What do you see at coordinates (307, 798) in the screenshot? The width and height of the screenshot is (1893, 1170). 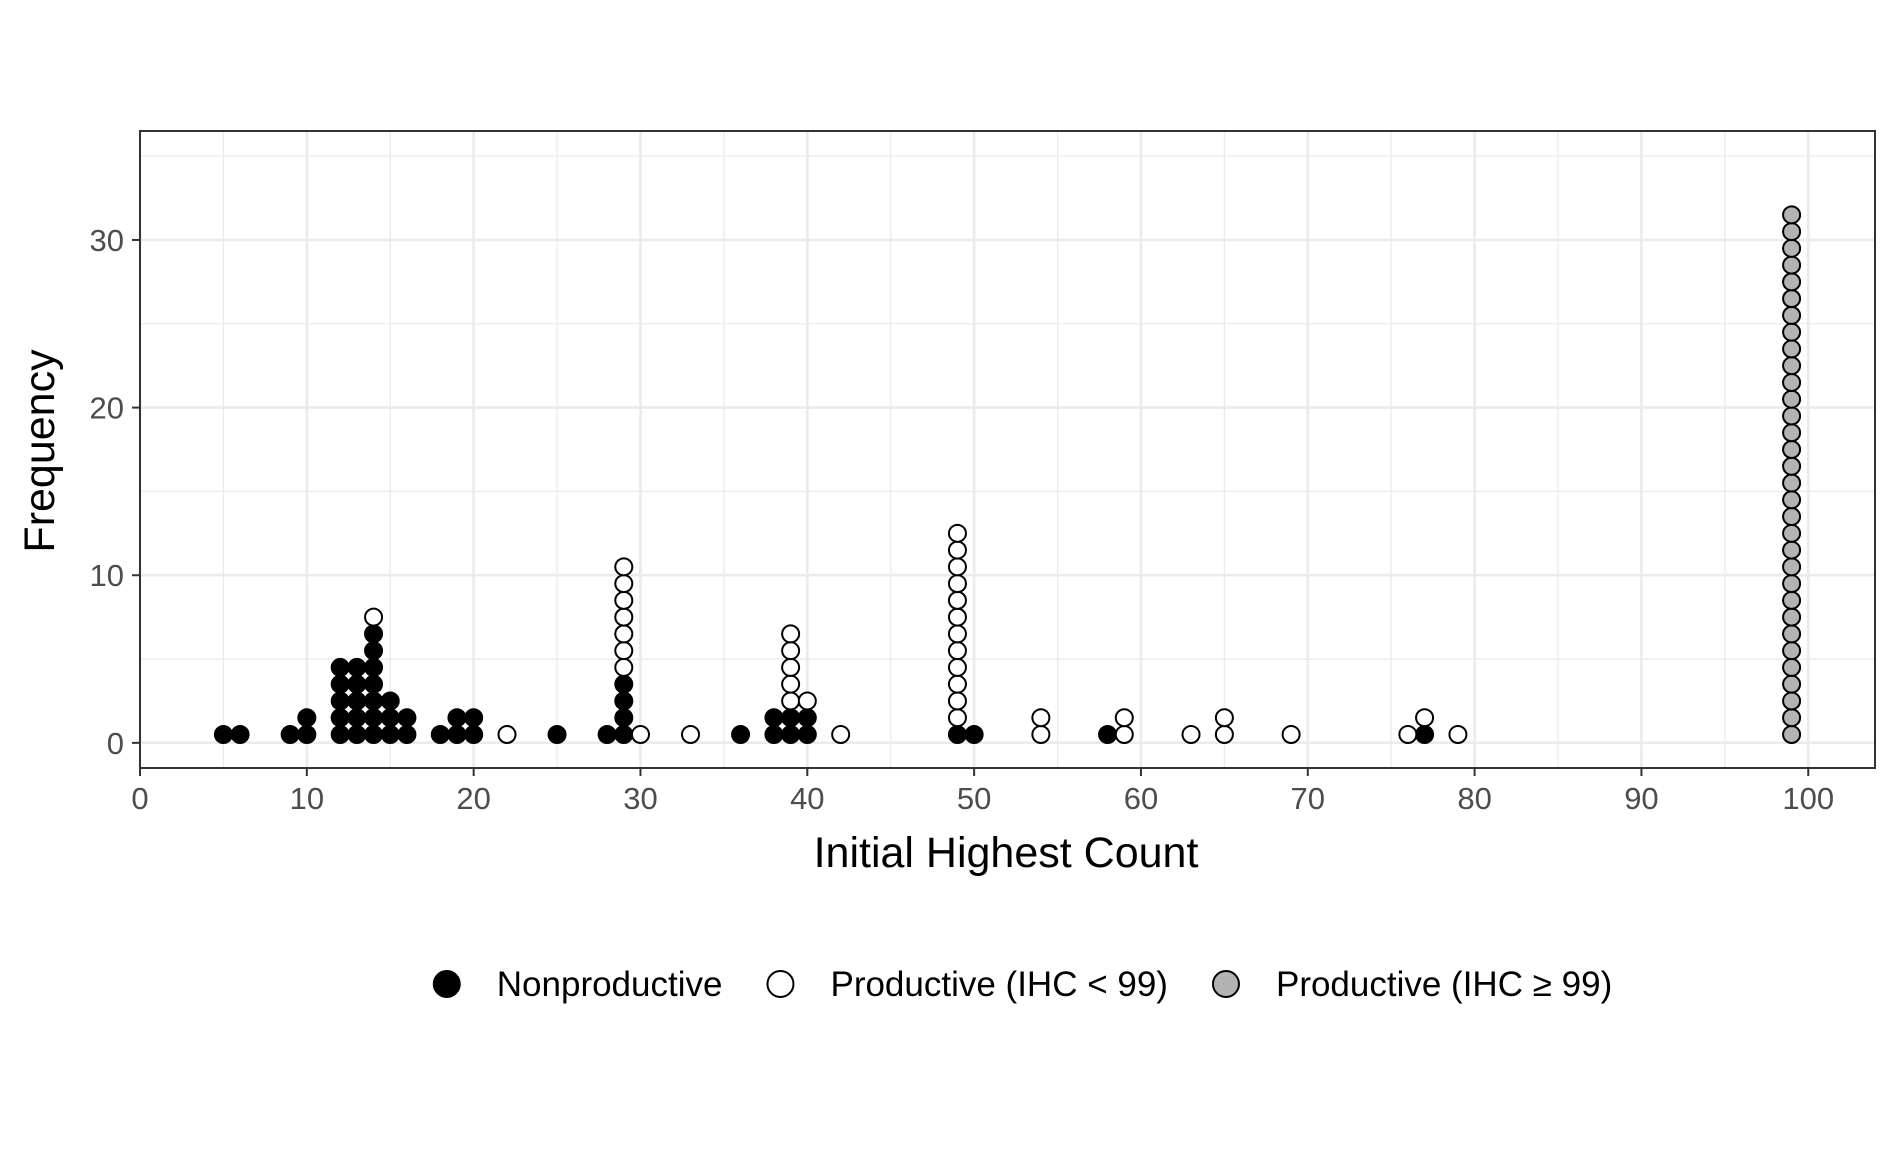 I see `x-tick-label: 10` at bounding box center [307, 798].